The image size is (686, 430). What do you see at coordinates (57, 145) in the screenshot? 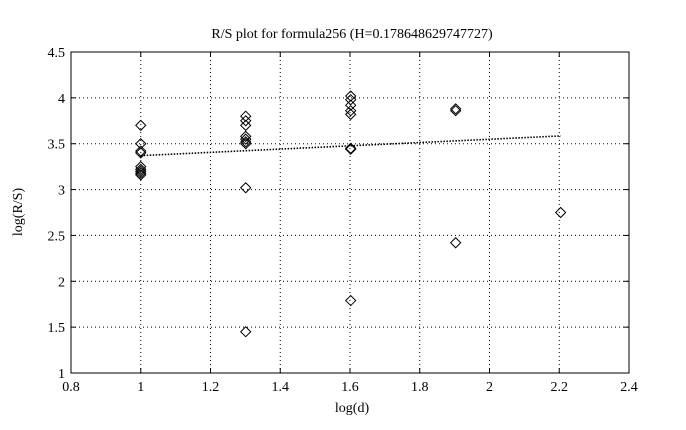
I see `y-tick-label: 3.5` at bounding box center [57, 145].